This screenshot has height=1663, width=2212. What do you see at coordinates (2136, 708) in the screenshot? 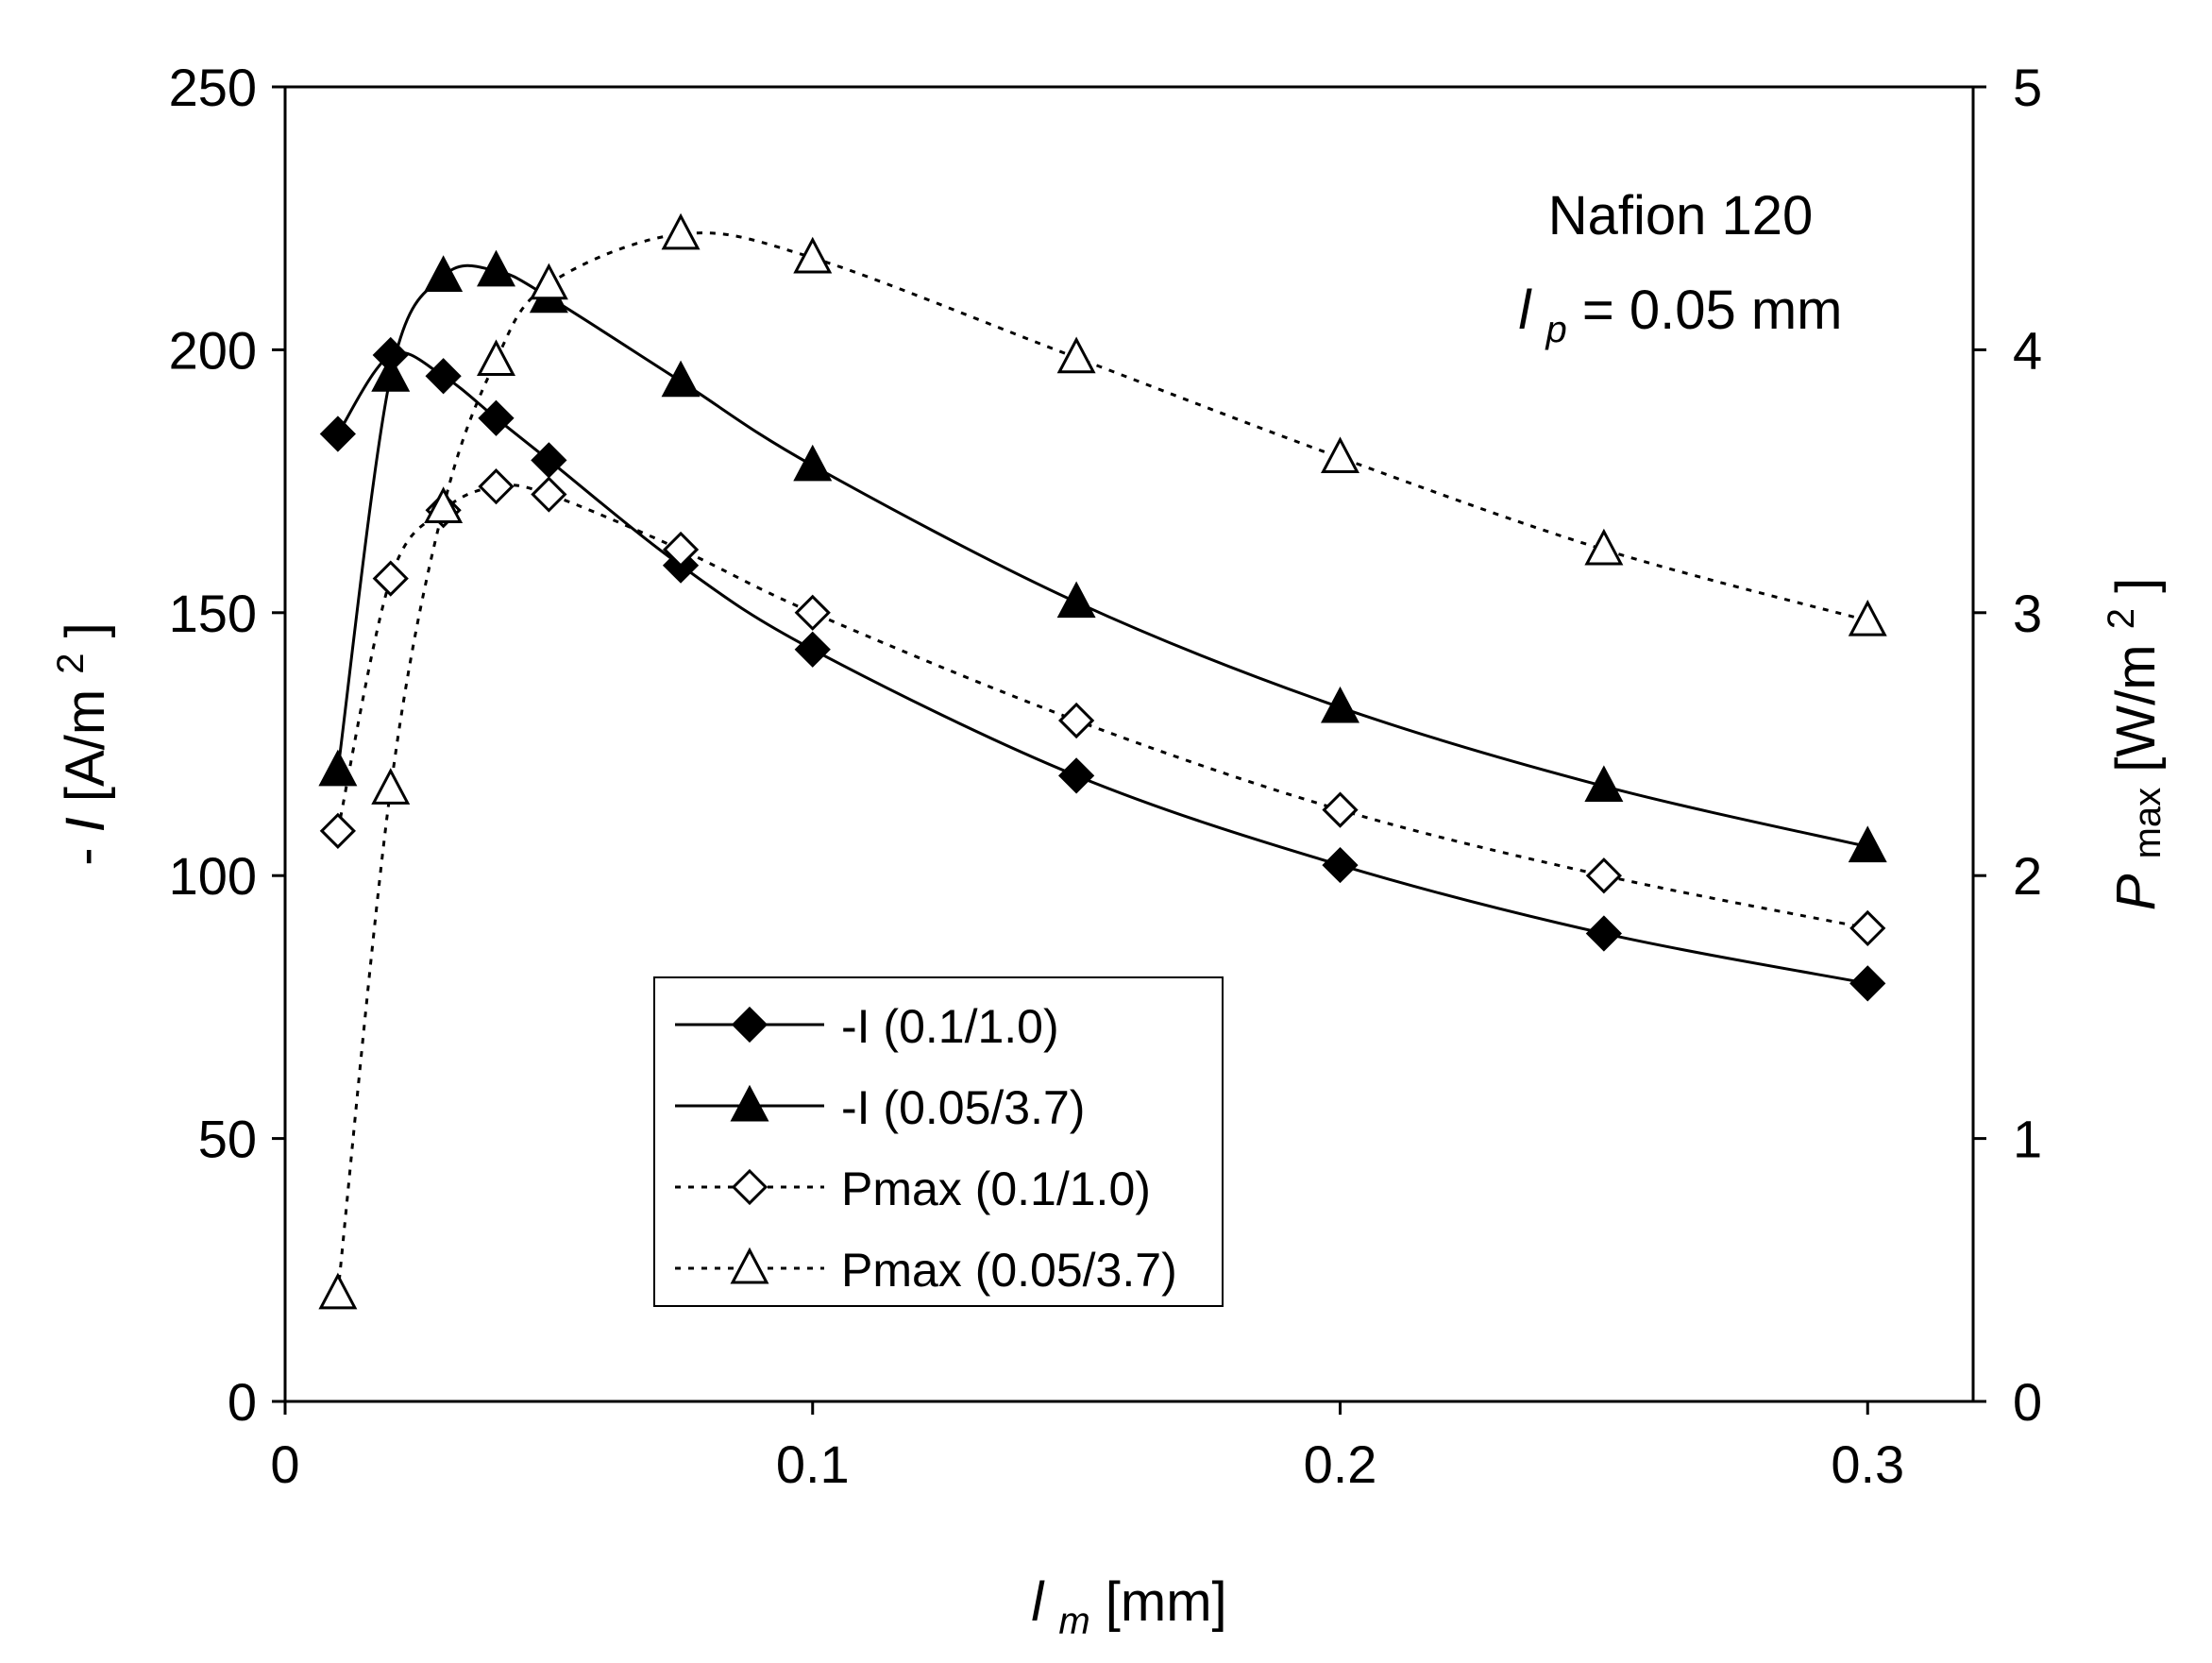
I see `y-right-label-rest: [W/m` at bounding box center [2136, 708].